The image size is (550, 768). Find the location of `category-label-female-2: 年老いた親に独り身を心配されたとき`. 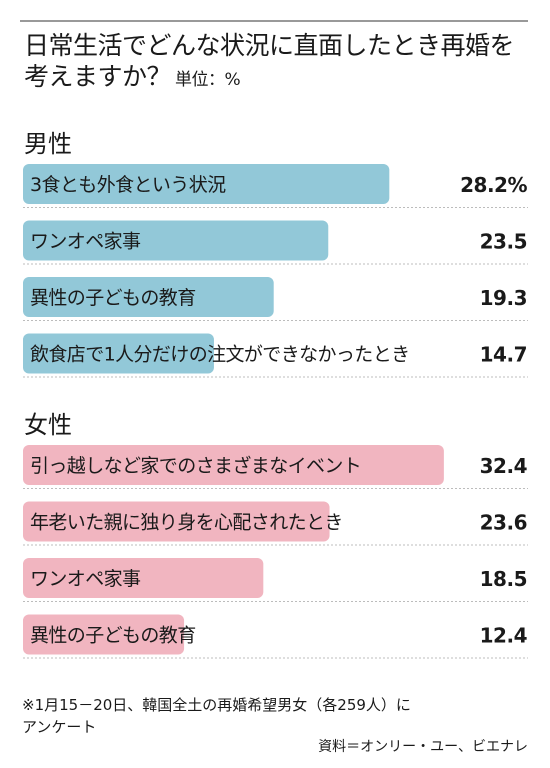

category-label-female-2: 年老いた親に独り身を心配されたとき is located at coordinates (186, 523).